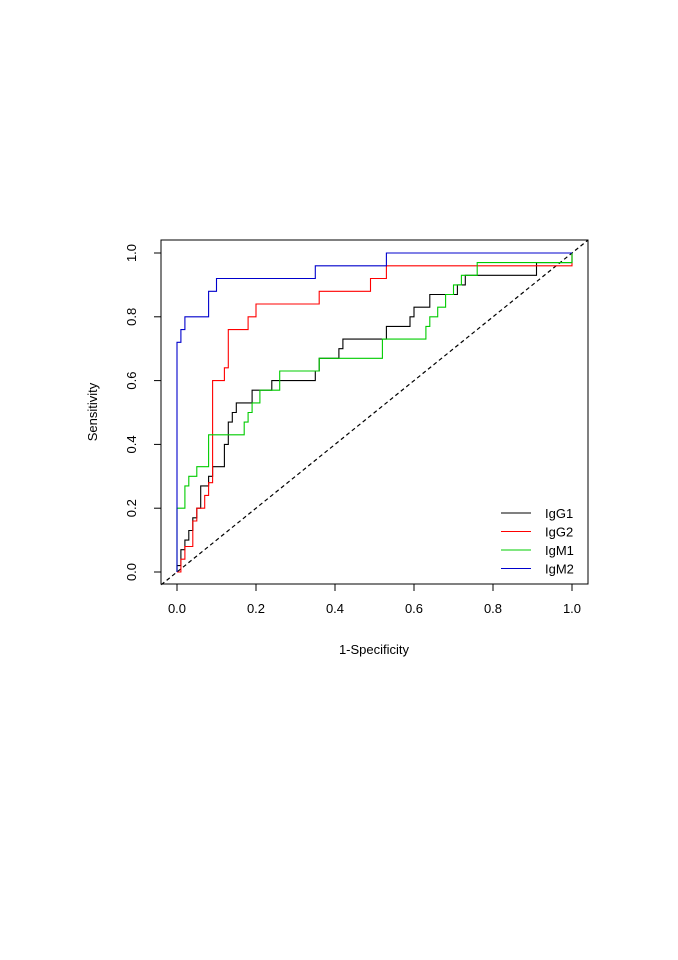 The width and height of the screenshot is (678, 960). I want to click on y-tick-label: 1.0, so click(131, 253).